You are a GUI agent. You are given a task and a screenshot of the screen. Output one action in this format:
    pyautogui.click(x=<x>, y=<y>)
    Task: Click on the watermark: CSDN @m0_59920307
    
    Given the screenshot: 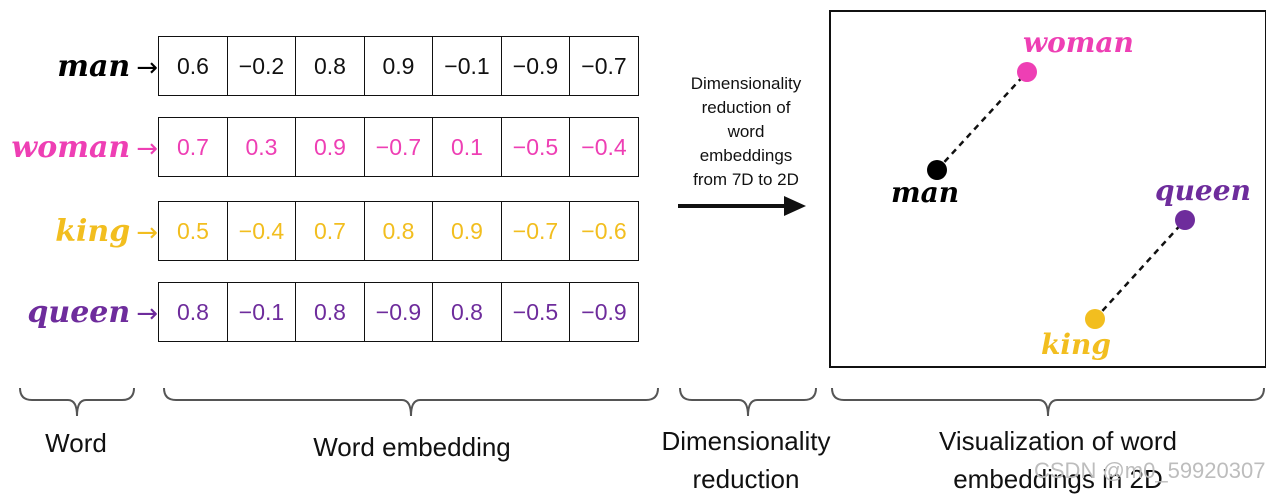 What is the action you would take?
    pyautogui.click(x=1150, y=470)
    